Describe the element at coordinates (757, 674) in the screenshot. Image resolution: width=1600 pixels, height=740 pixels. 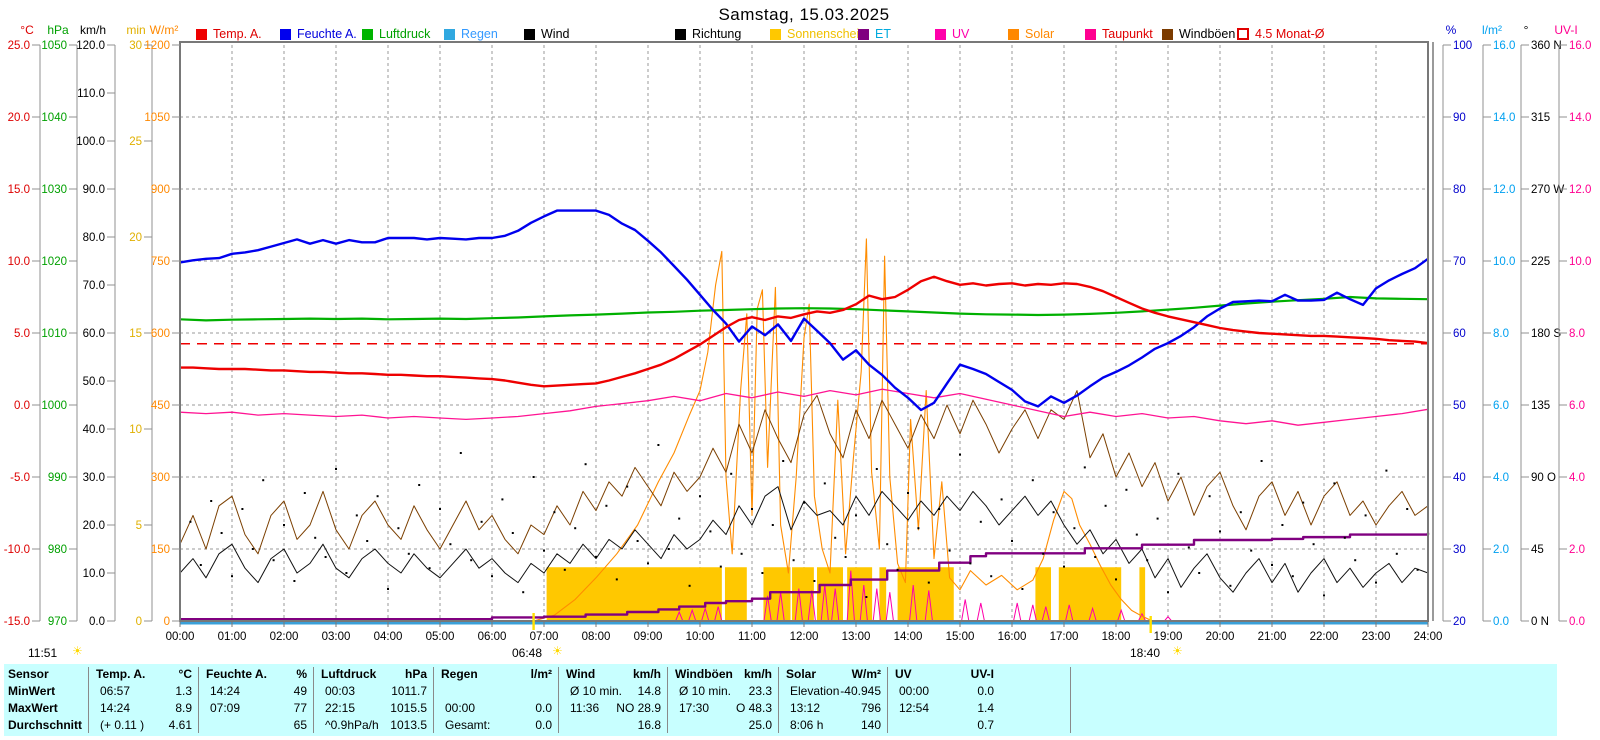
I see `table-cell: km/h` at that location.